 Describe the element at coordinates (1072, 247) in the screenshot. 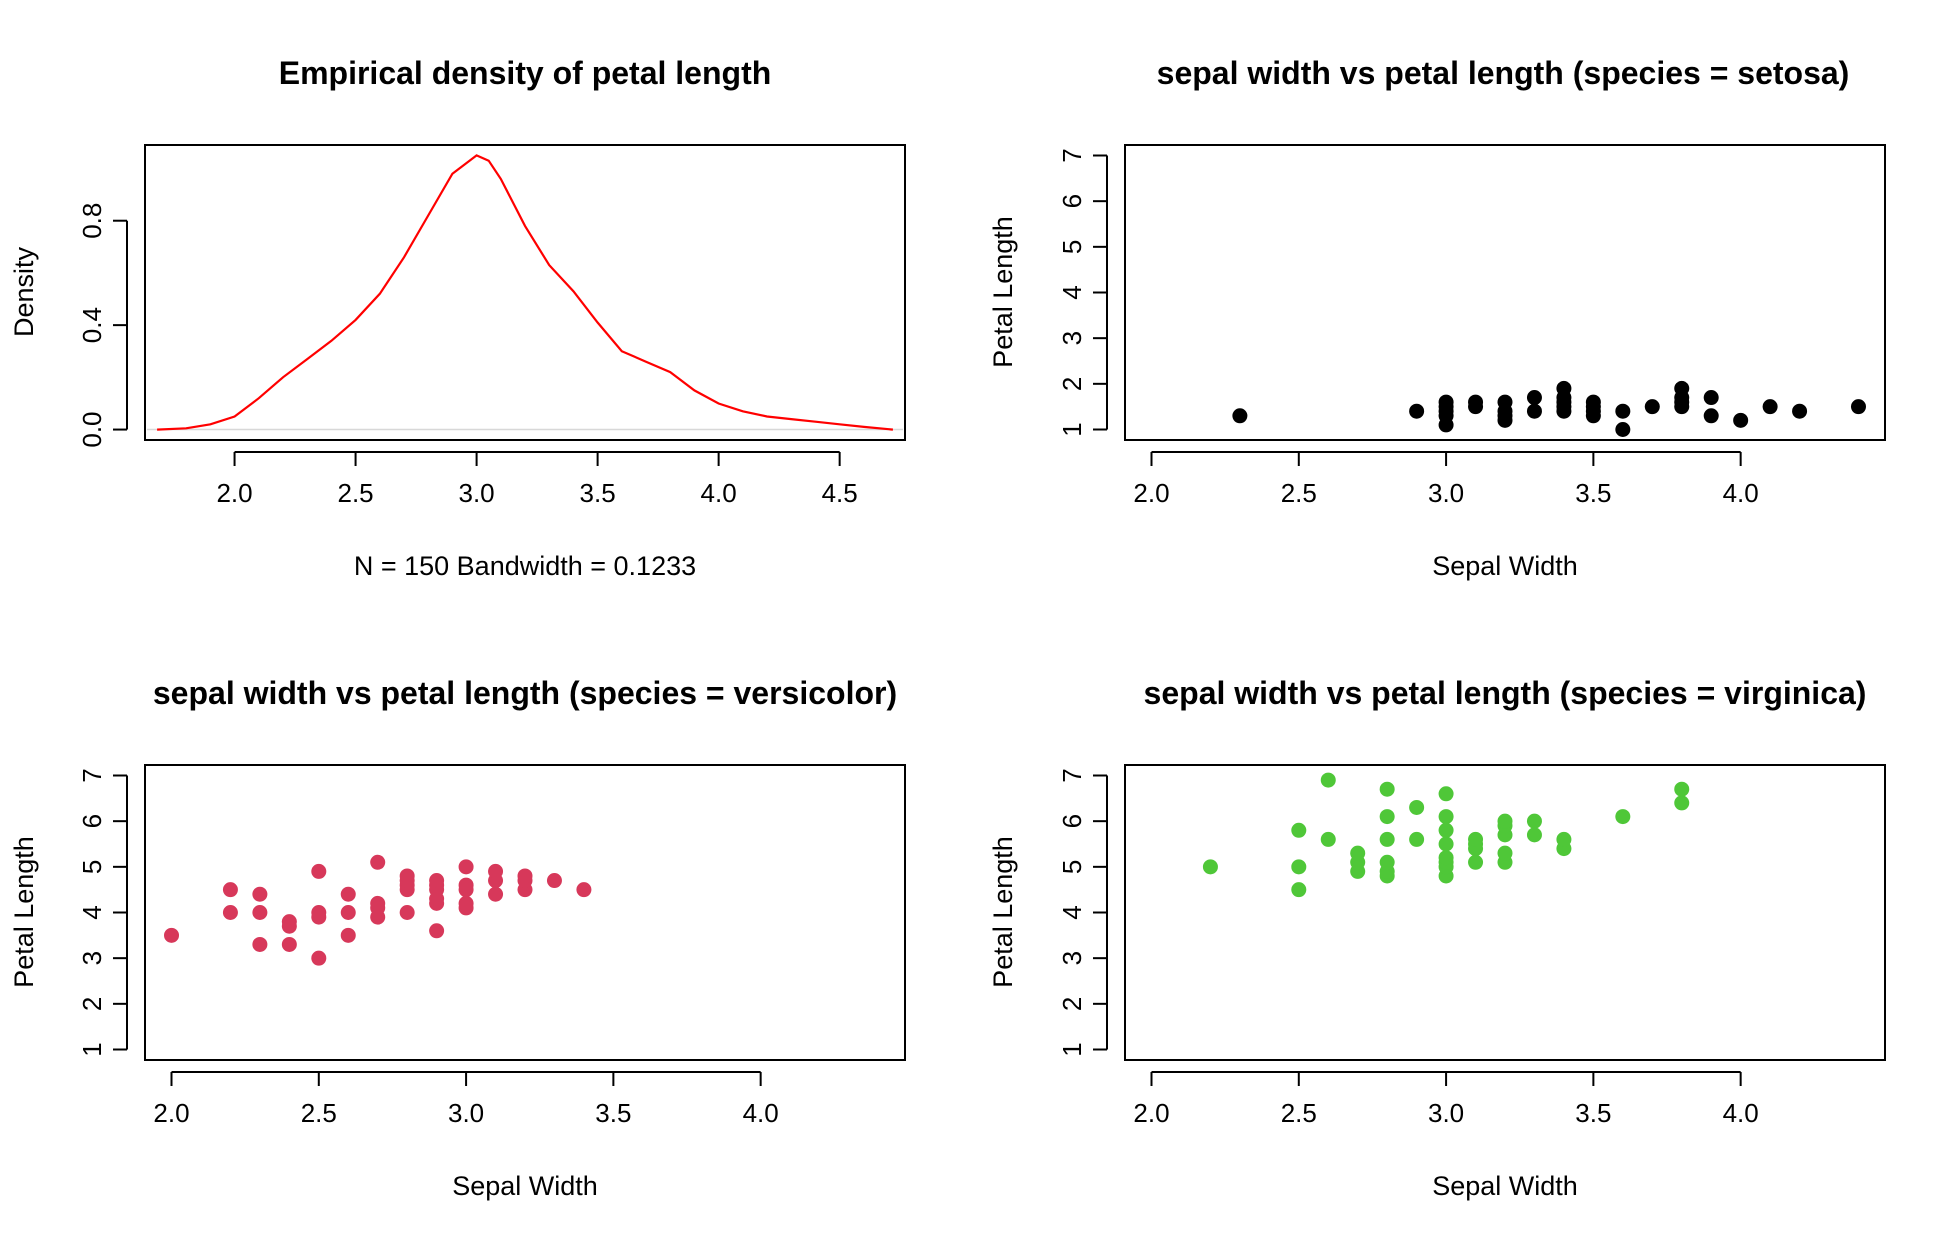

I see `setosa-y-tick-label: 5` at that location.